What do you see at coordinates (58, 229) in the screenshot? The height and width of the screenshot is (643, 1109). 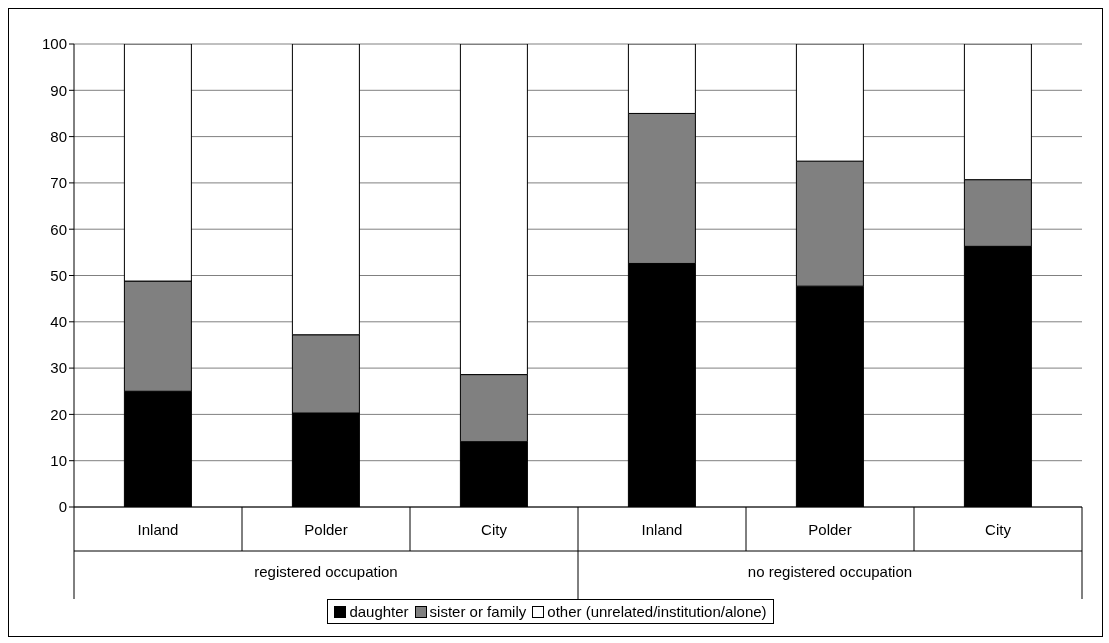 I see `y-tick-label: 60` at bounding box center [58, 229].